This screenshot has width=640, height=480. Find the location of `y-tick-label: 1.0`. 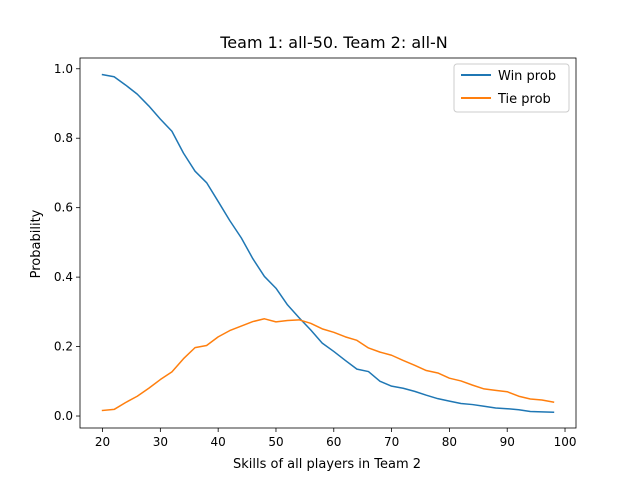

y-tick-label: 1.0 is located at coordinates (63, 69).